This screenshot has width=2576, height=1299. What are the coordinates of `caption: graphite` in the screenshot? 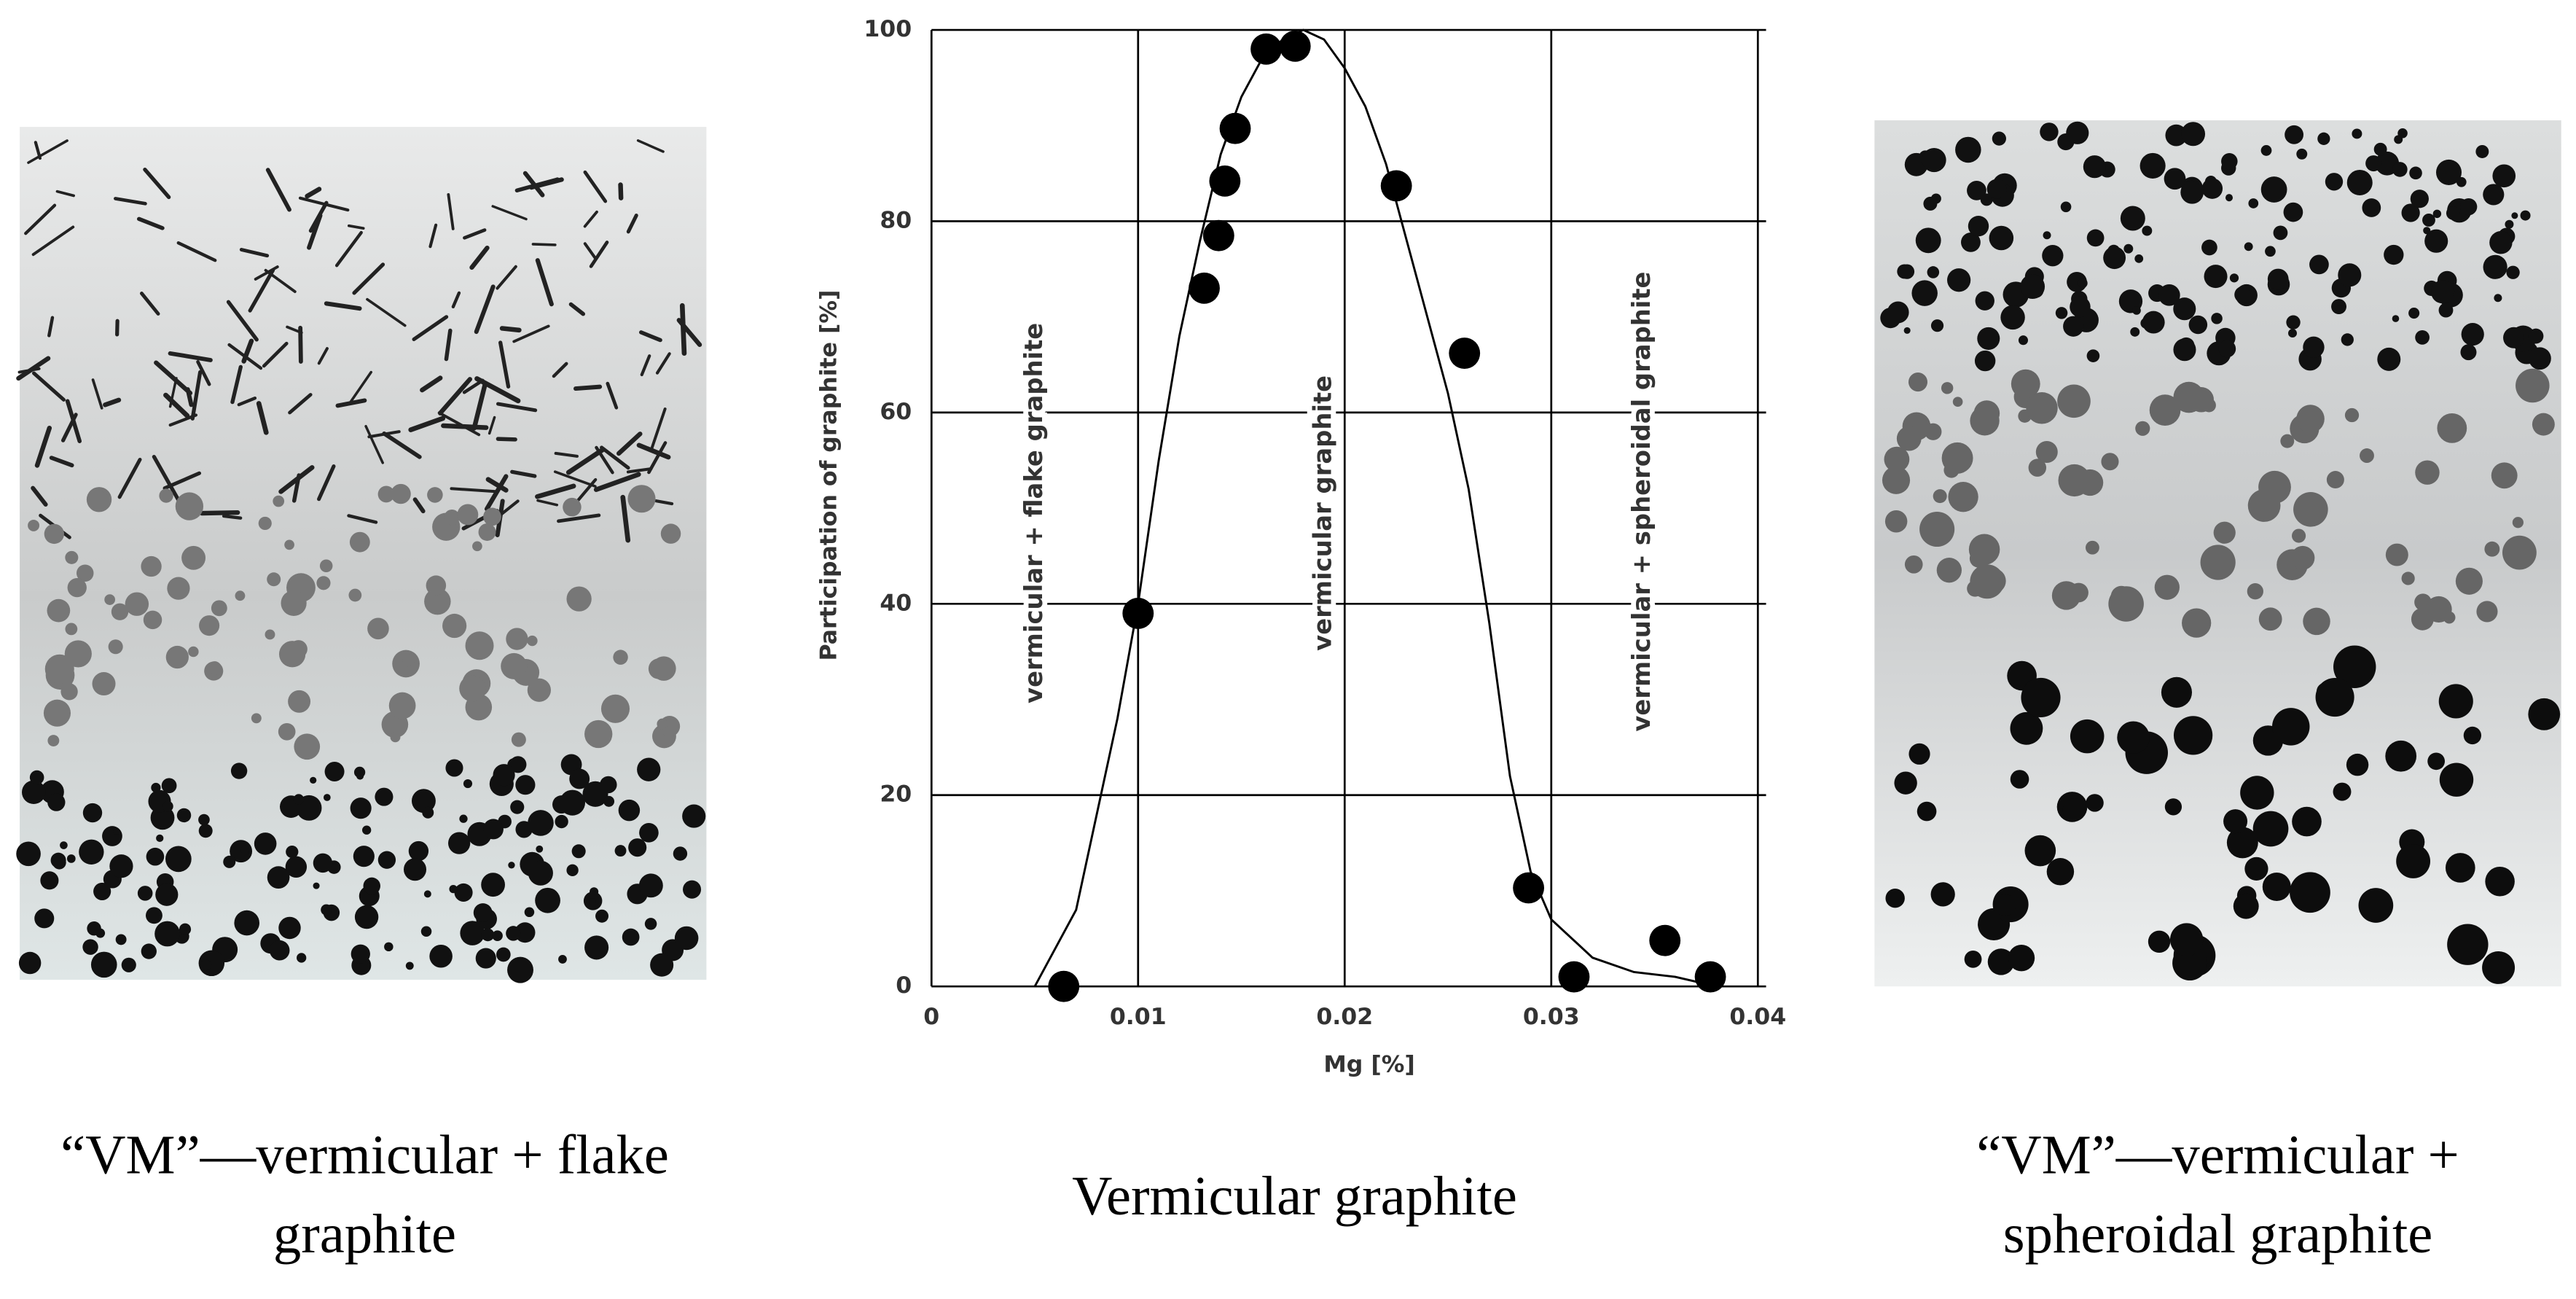 It's located at (364, 1234).